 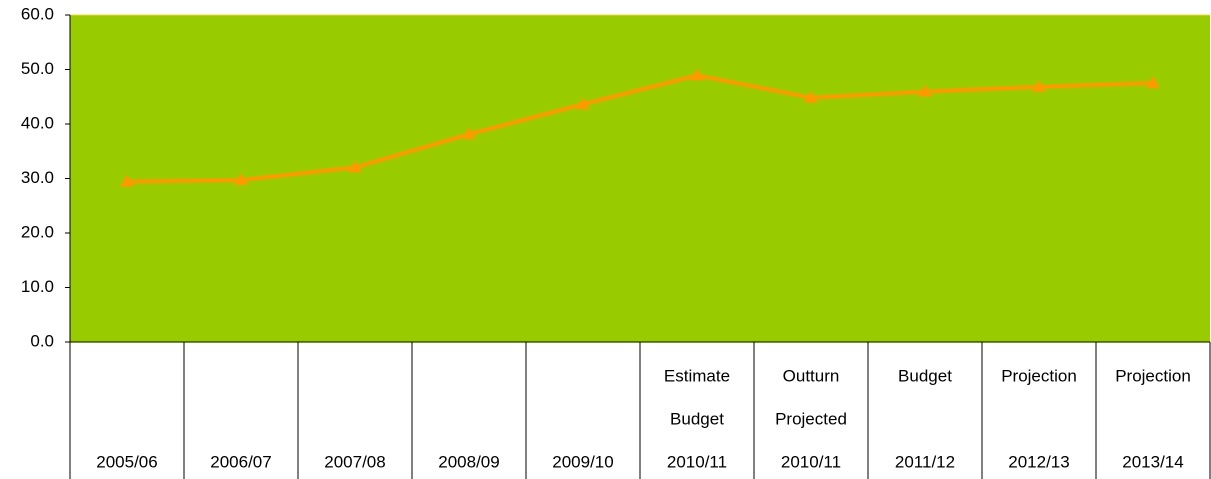 I want to click on x-tick-label: 2008/09, so click(x=468, y=461).